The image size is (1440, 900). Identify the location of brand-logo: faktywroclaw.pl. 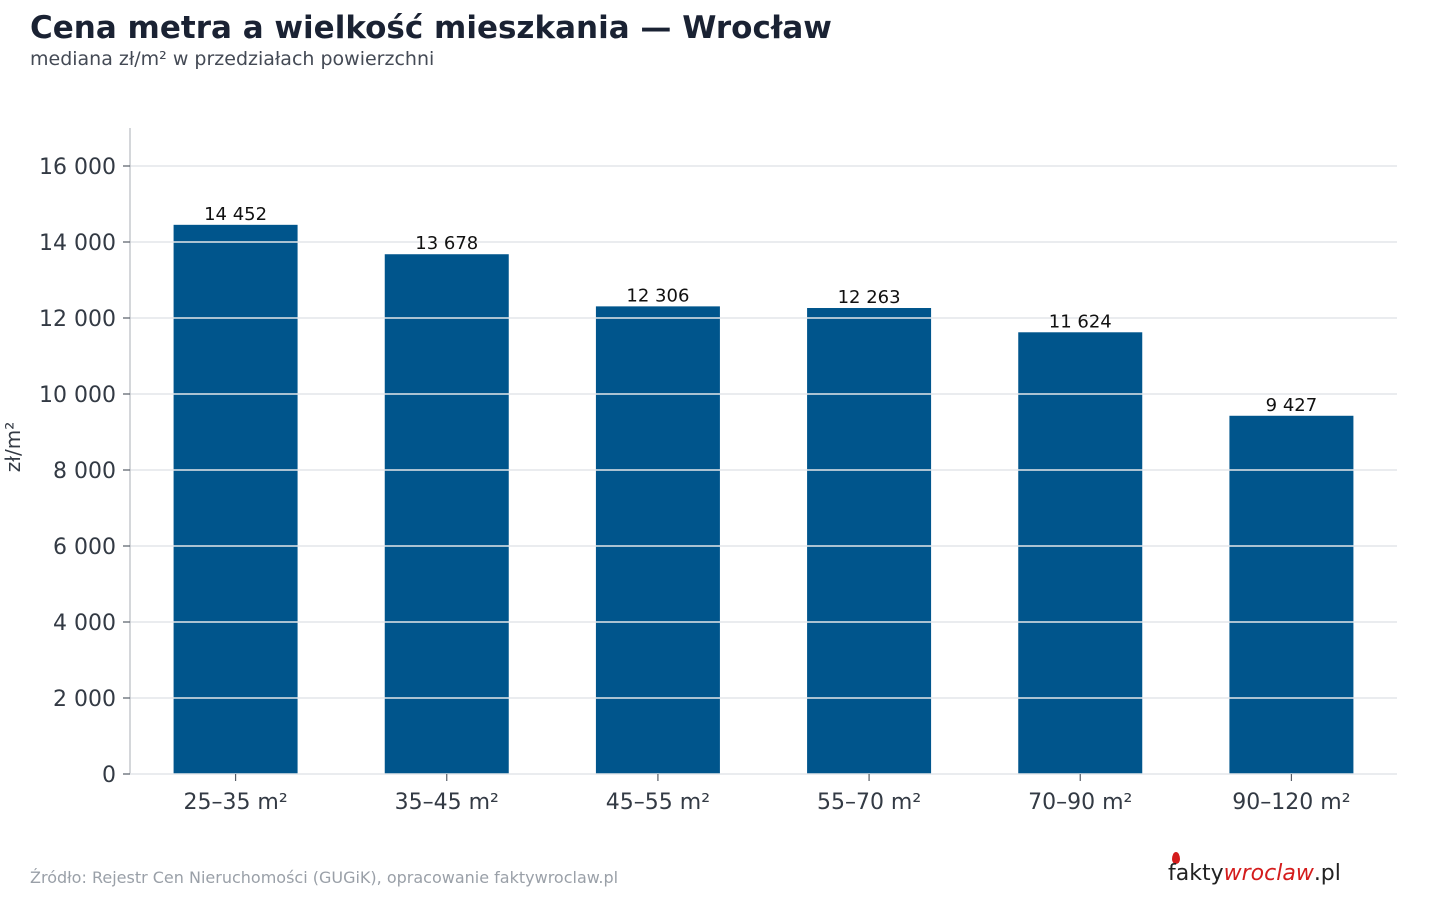
(1254, 874).